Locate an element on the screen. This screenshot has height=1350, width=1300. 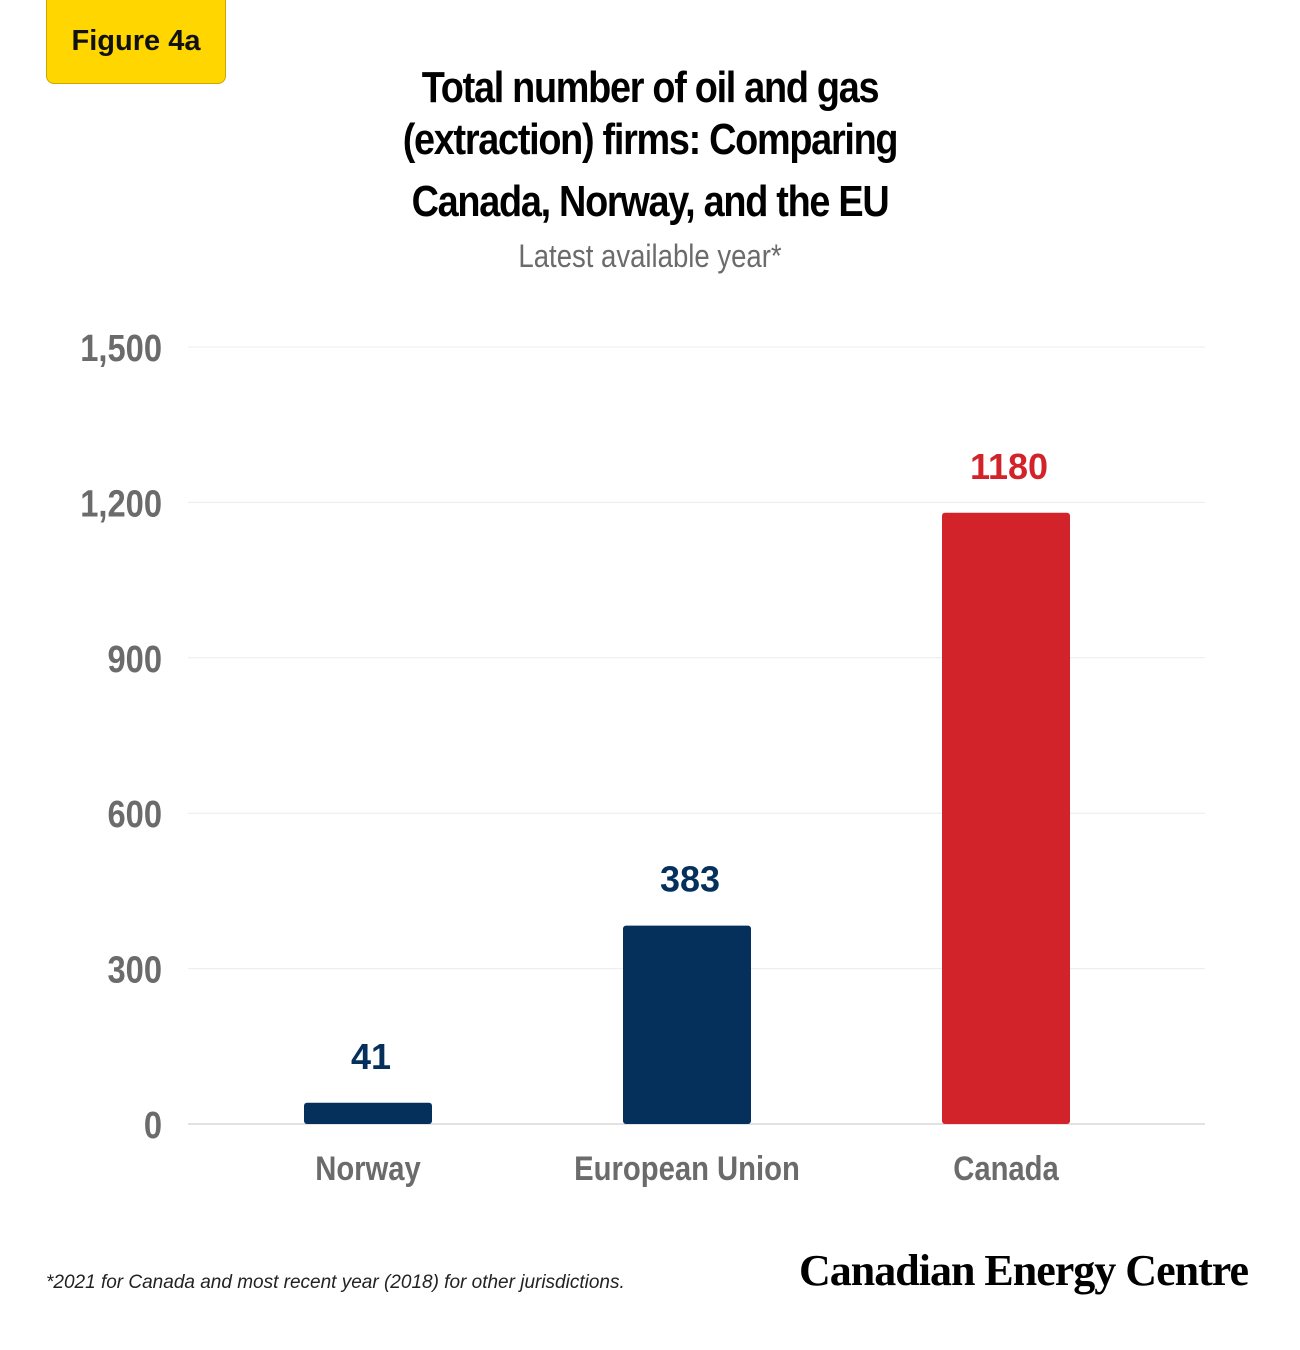
title-line-3: Canada, Norway, and the EU is located at coordinates (650, 201).